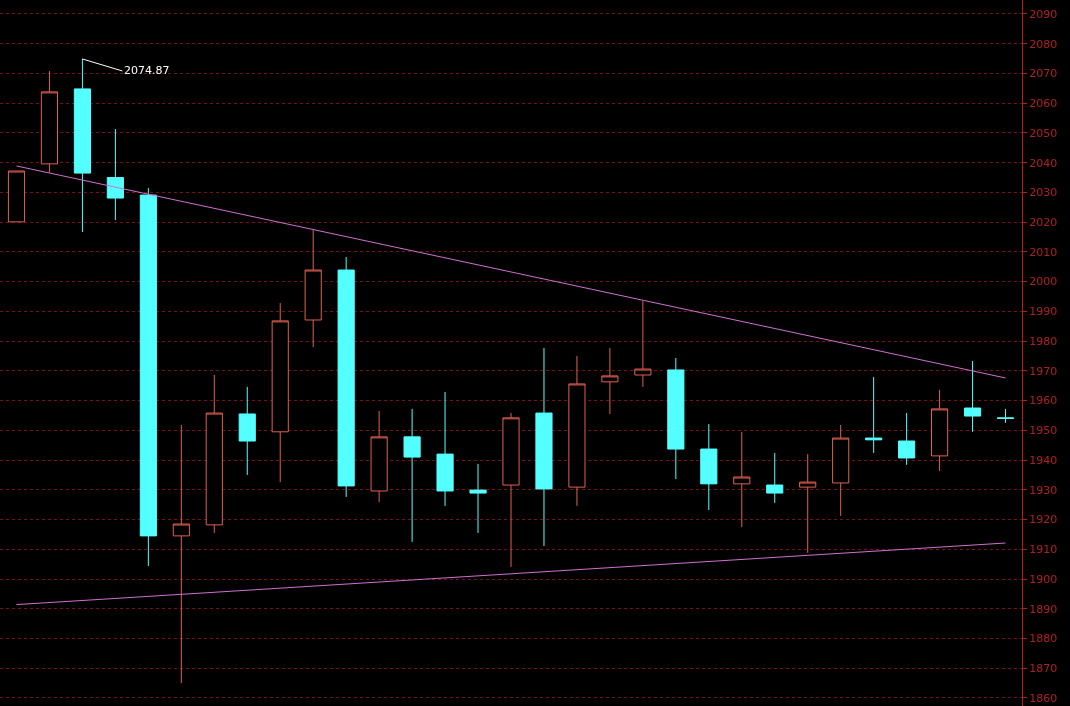  Describe the element at coordinates (1043, 104) in the screenshot. I see `y-tick-label: 2060` at that location.